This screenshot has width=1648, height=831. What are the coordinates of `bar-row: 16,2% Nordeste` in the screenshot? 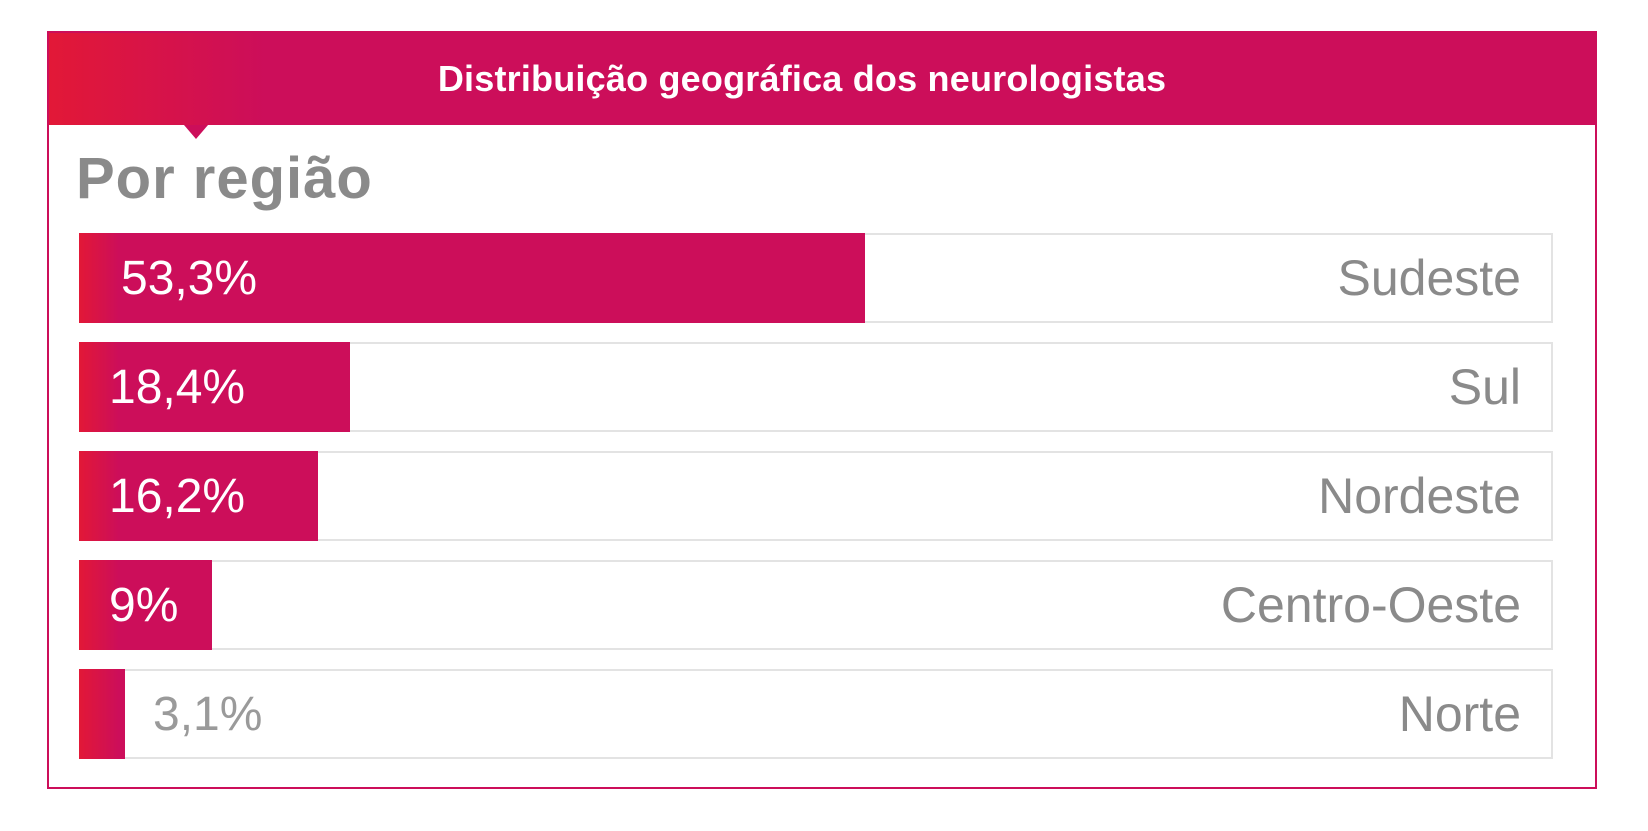 It's located at (816, 496).